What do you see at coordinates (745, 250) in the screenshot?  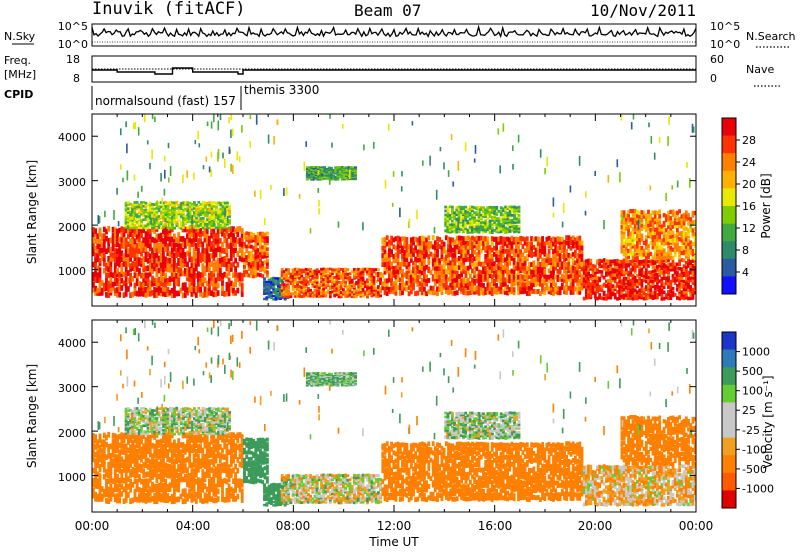 I see `power-colorbar-tick-5: 8` at bounding box center [745, 250].